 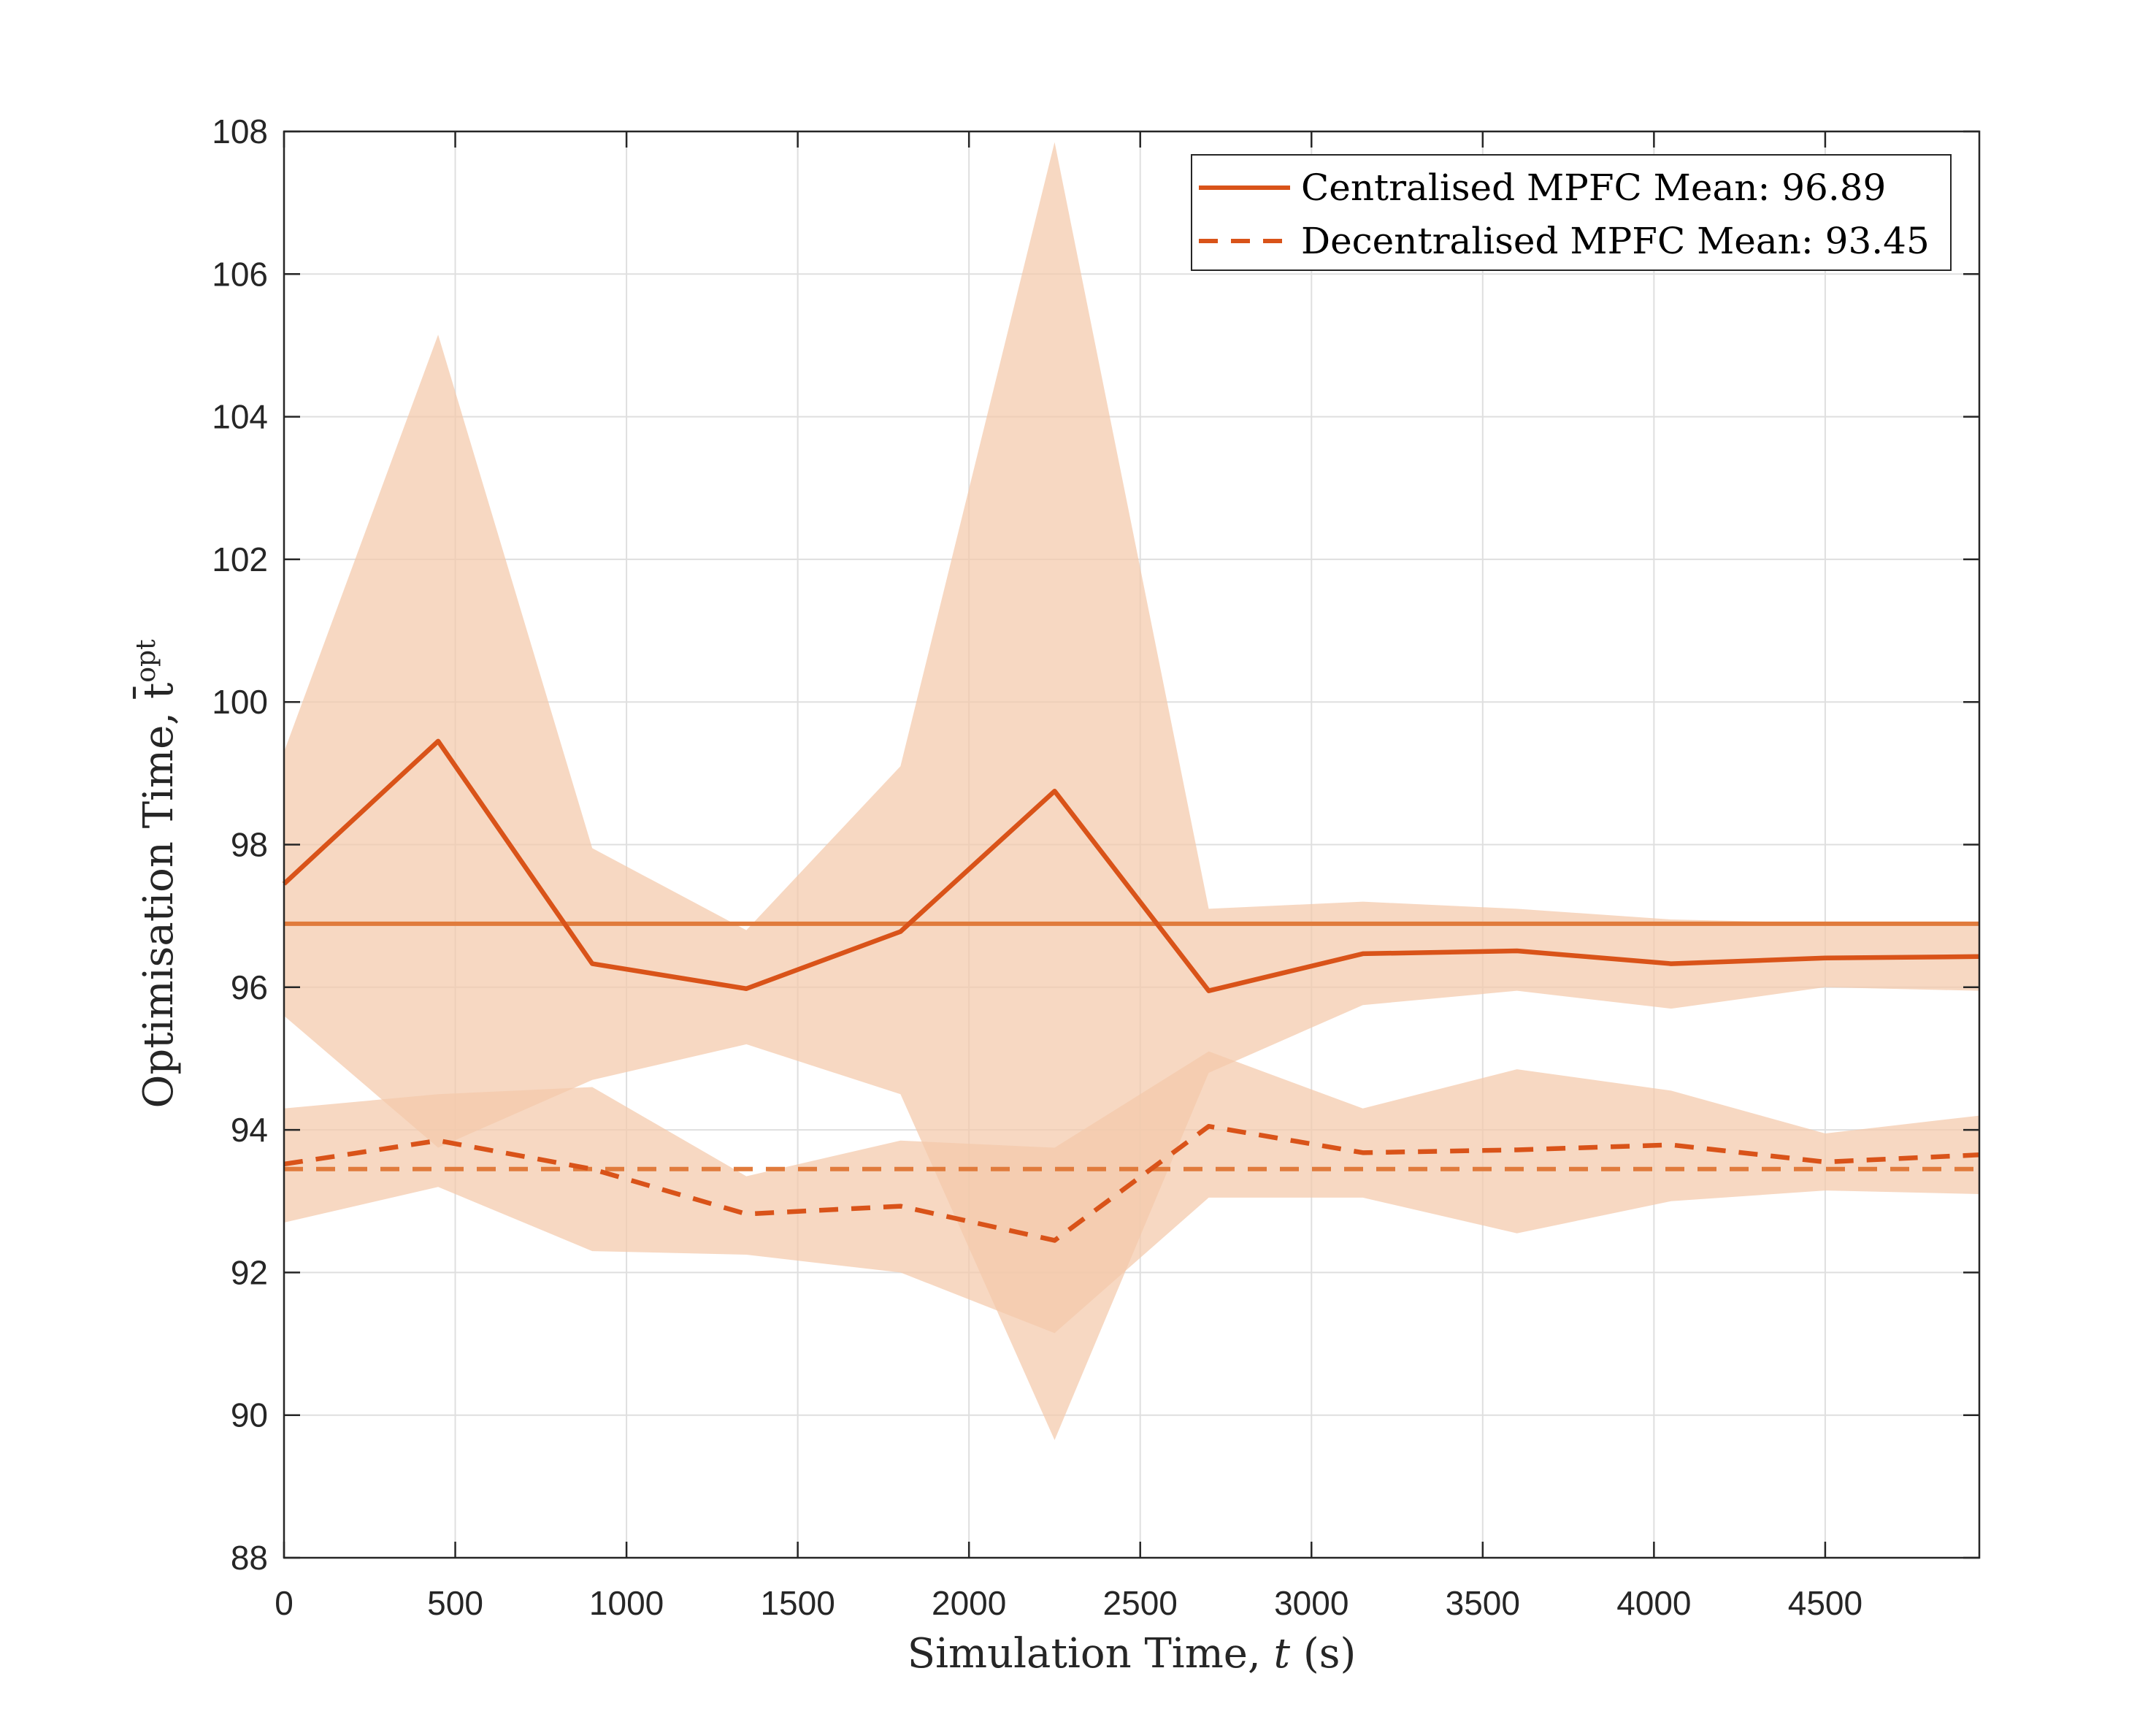 I want to click on x-tick-labels: 0 500 1000 1500 2000 2500 3000 3500 4000 4500, so click(x=1068, y=1603).